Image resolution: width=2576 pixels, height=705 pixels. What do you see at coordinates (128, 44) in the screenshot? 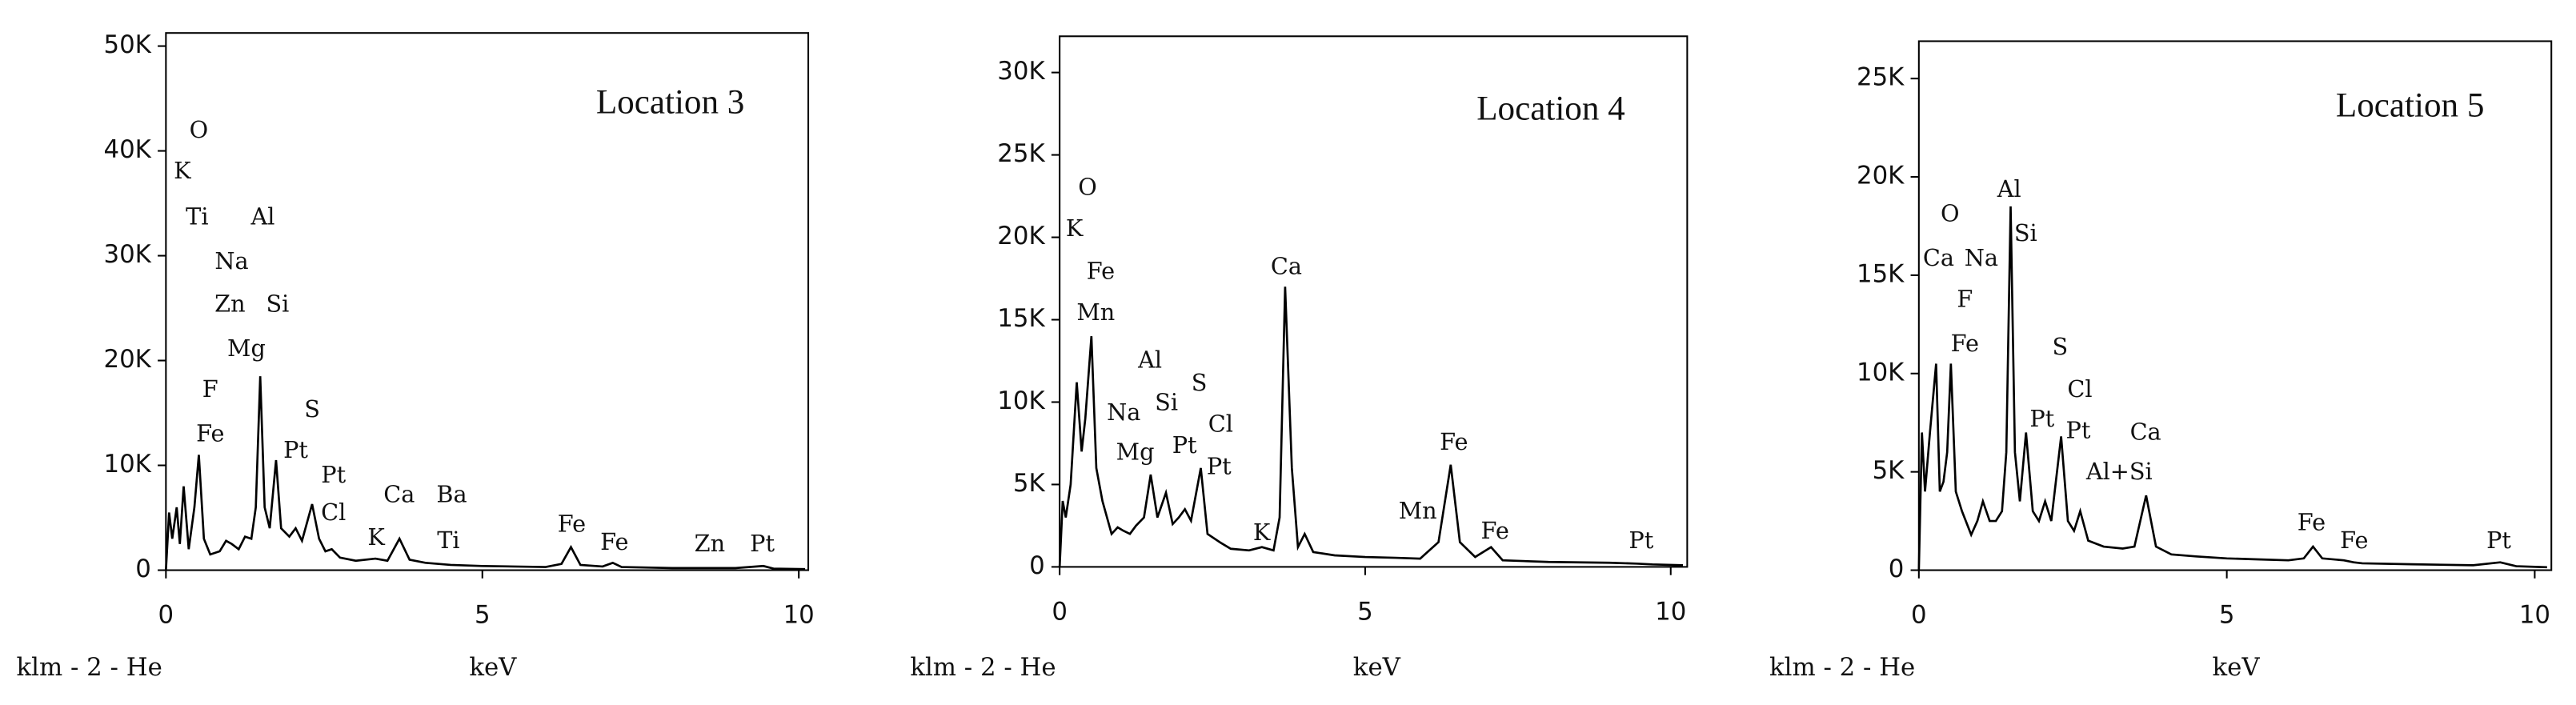
I see `y-tick-label: 50K` at bounding box center [128, 44].